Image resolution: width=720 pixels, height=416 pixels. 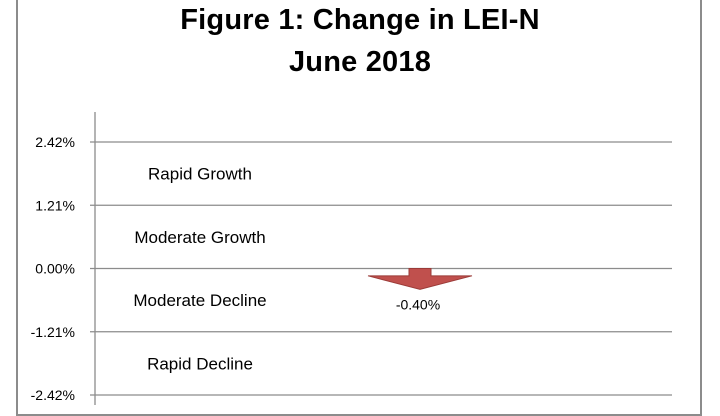 What do you see at coordinates (360, 62) in the screenshot?
I see `chart-subtitle: June 2018` at bounding box center [360, 62].